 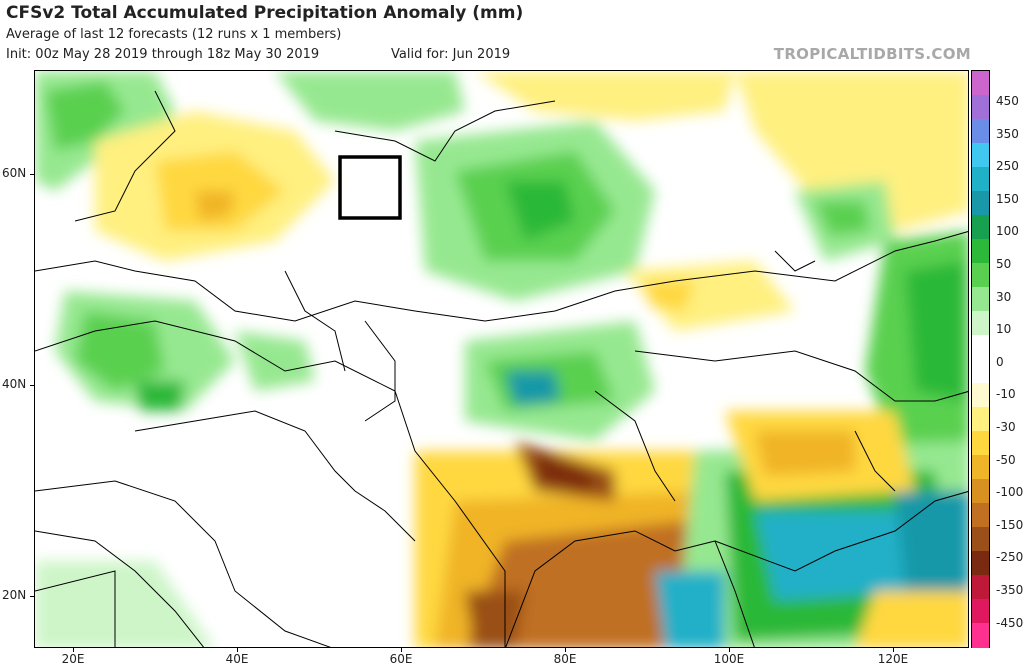 What do you see at coordinates (1010, 622) in the screenshot?
I see `colorbar-label: -450` at bounding box center [1010, 622].